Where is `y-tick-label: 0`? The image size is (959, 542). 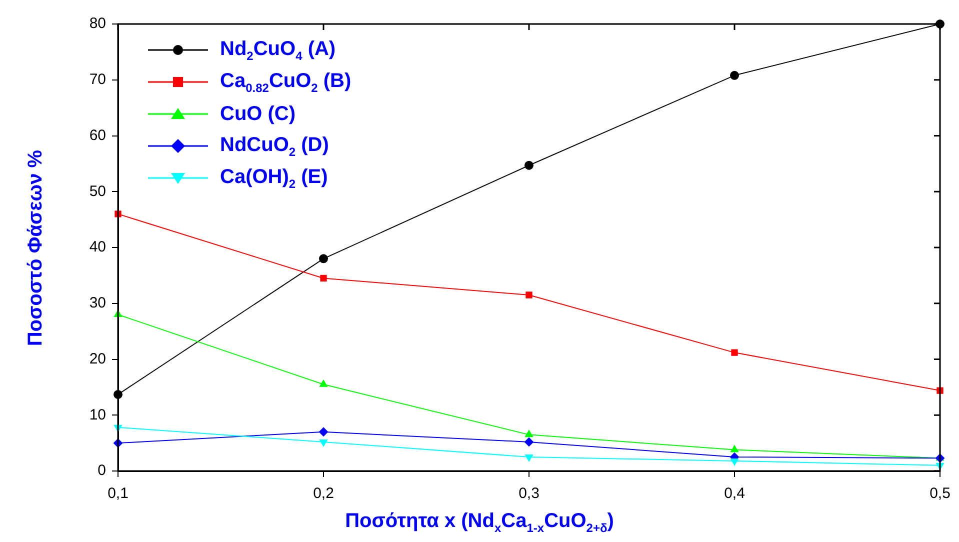 y-tick-label: 0 is located at coordinates (102, 471).